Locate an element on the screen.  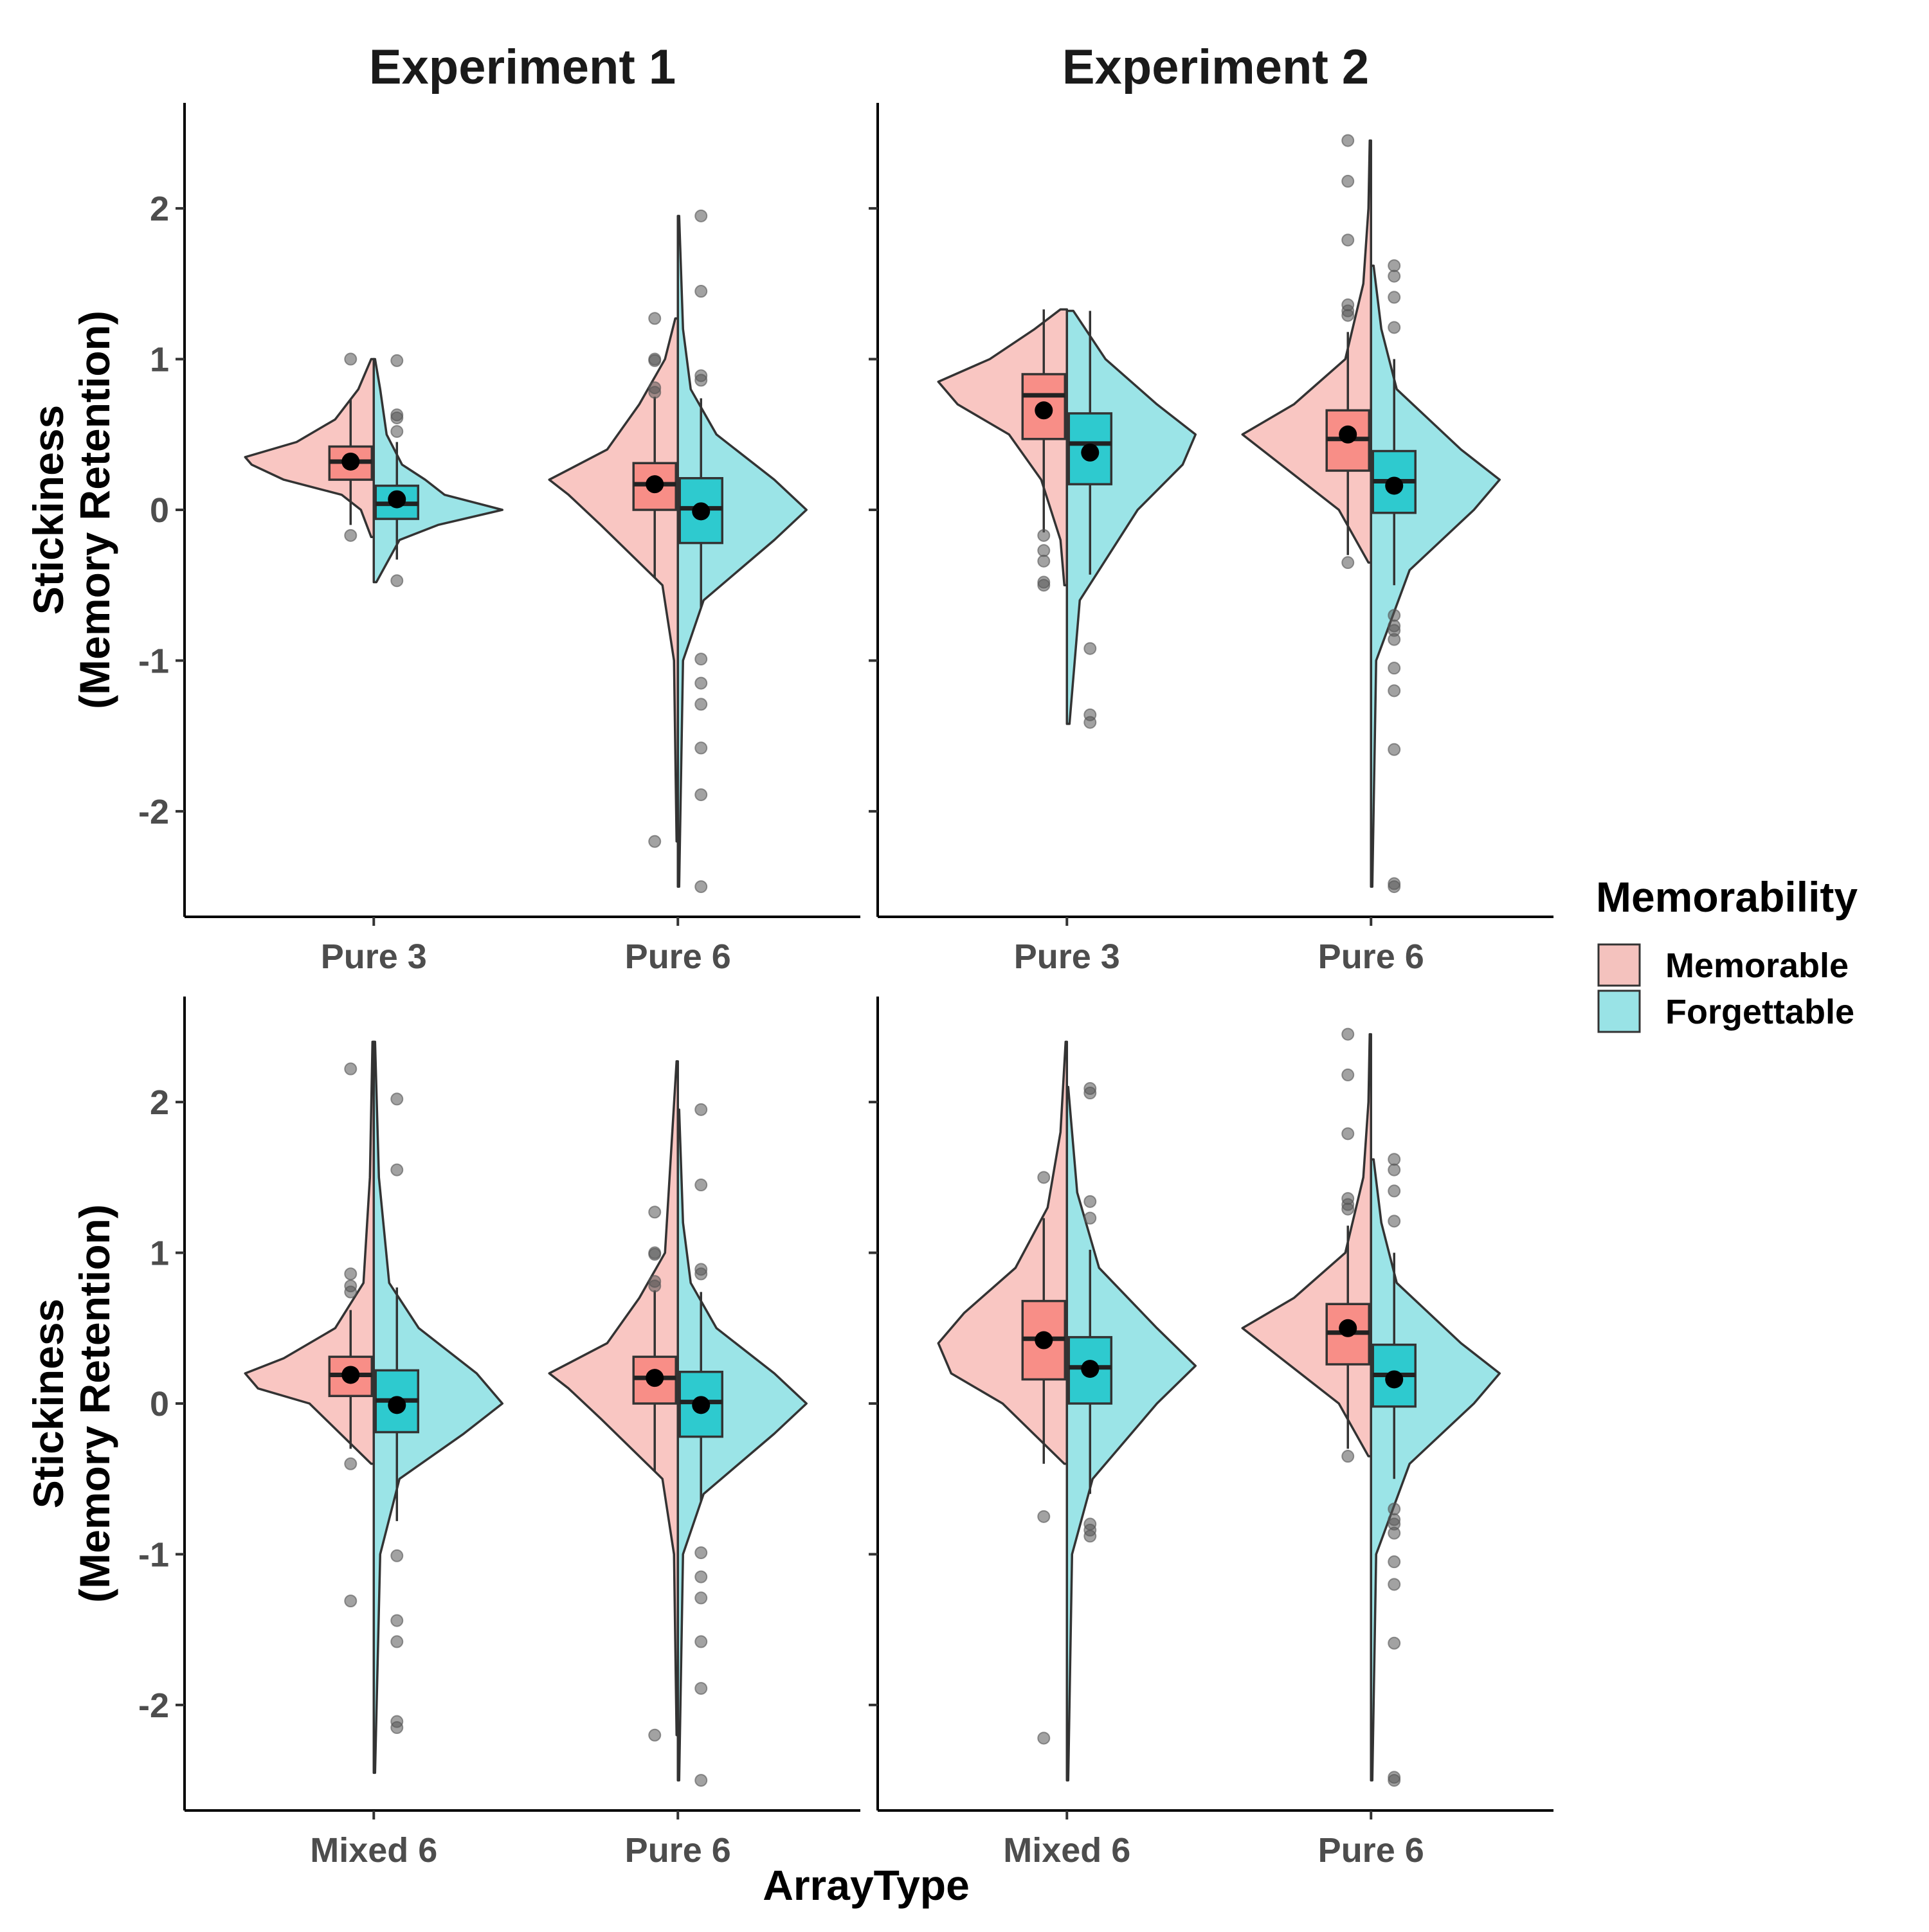
box-forgettable is located at coordinates (1090, 448).